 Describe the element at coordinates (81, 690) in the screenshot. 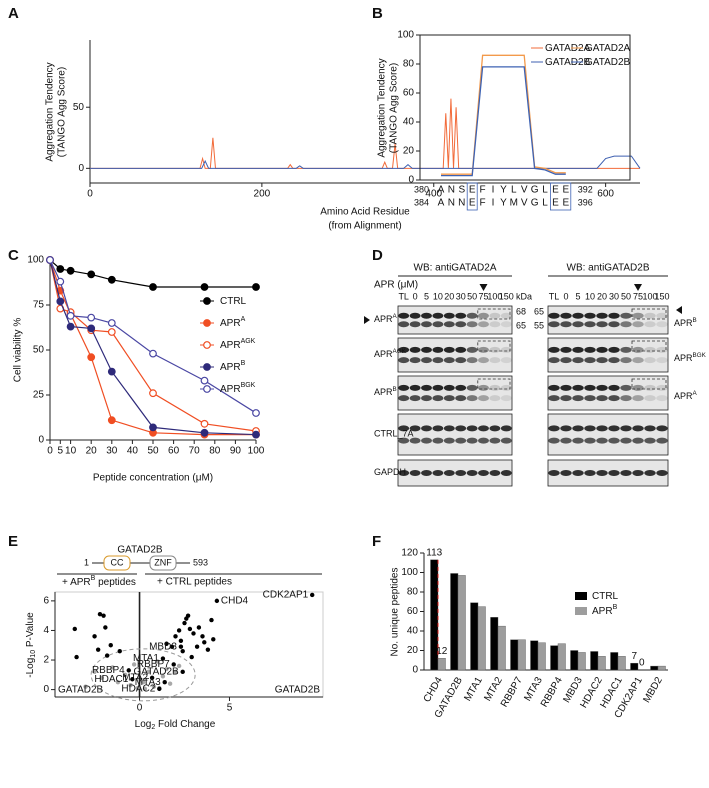

I see `corner-label: GATAD2B` at that location.